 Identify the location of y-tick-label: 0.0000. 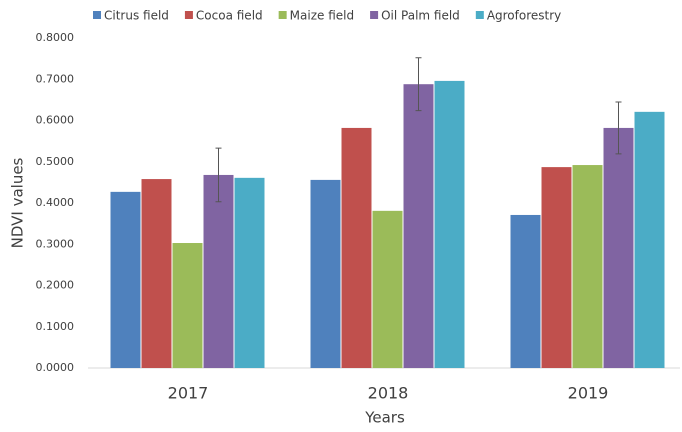
(55, 367).